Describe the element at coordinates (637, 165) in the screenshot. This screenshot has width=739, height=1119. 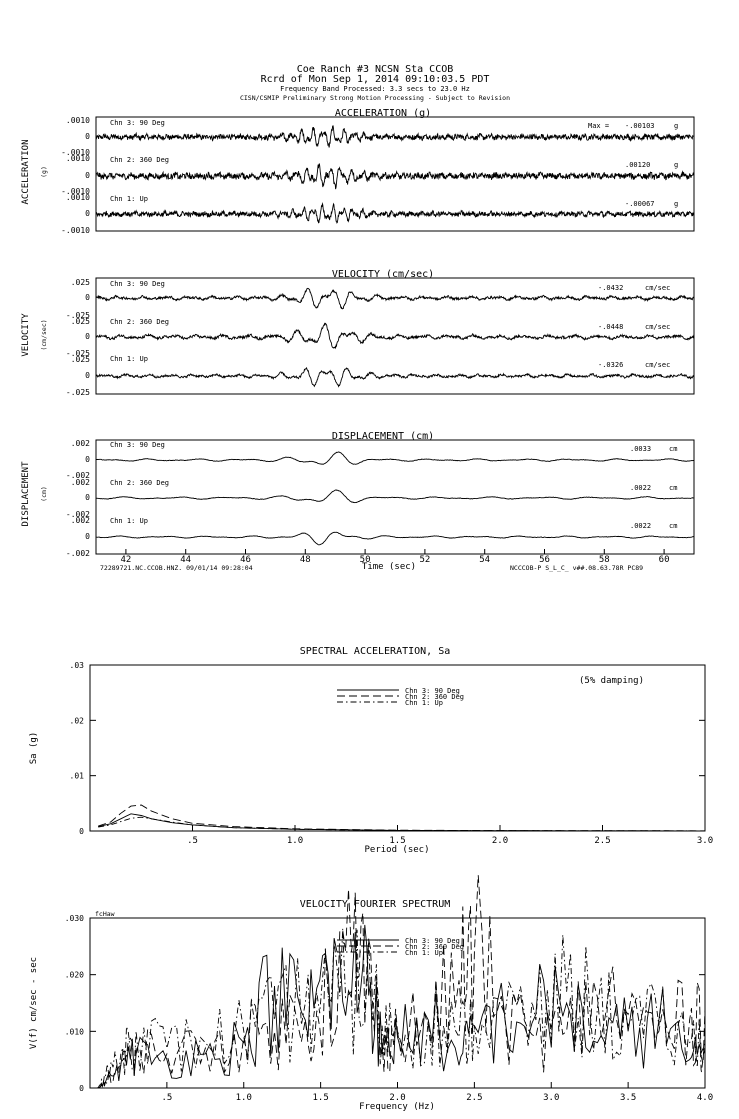
I see `acc-ch2-max: .00120` at that location.